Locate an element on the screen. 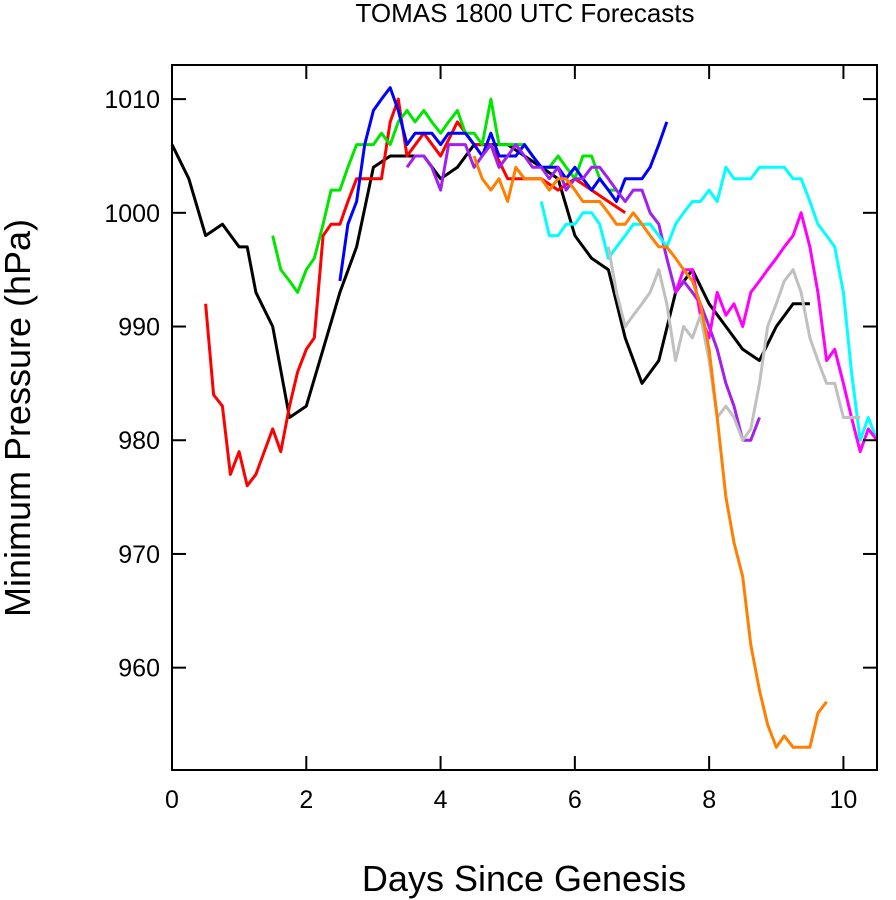 Image resolution: width=896 pixels, height=900 pixels. x-tick-label: 6 is located at coordinates (575, 800).